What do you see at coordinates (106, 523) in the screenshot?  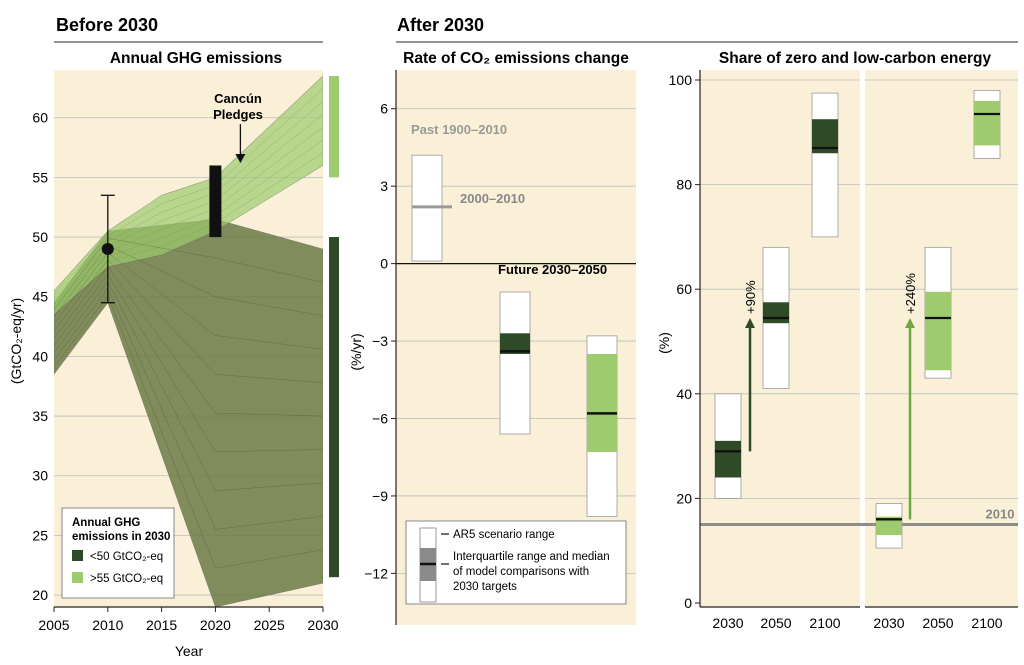 I see `legend-title-line1: Annual GHG` at bounding box center [106, 523].